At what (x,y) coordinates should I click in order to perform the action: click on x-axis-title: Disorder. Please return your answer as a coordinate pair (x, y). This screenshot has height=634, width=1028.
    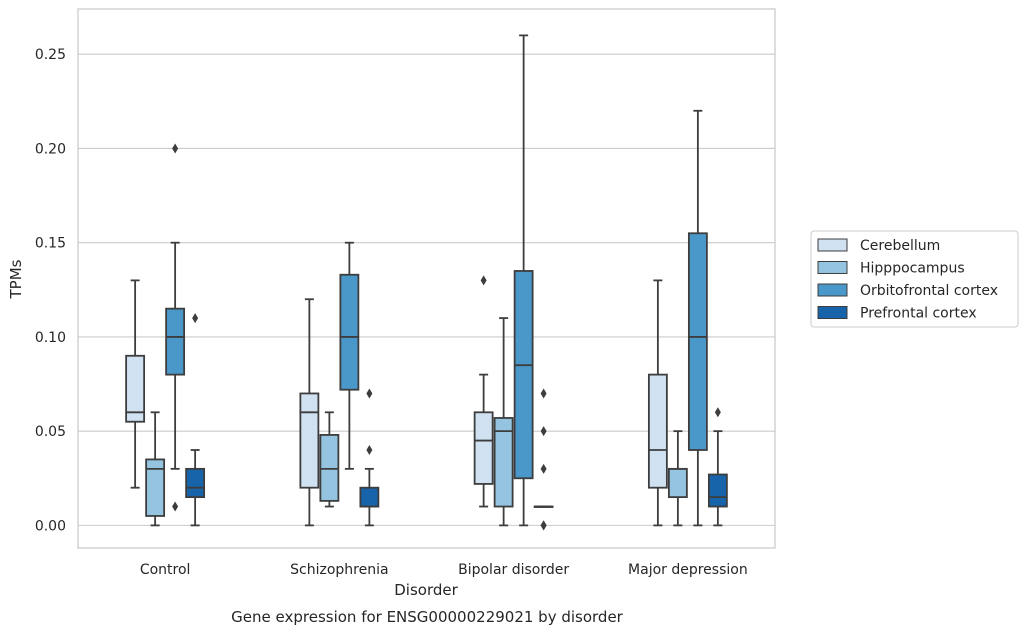
    Looking at the image, I should click on (426, 590).